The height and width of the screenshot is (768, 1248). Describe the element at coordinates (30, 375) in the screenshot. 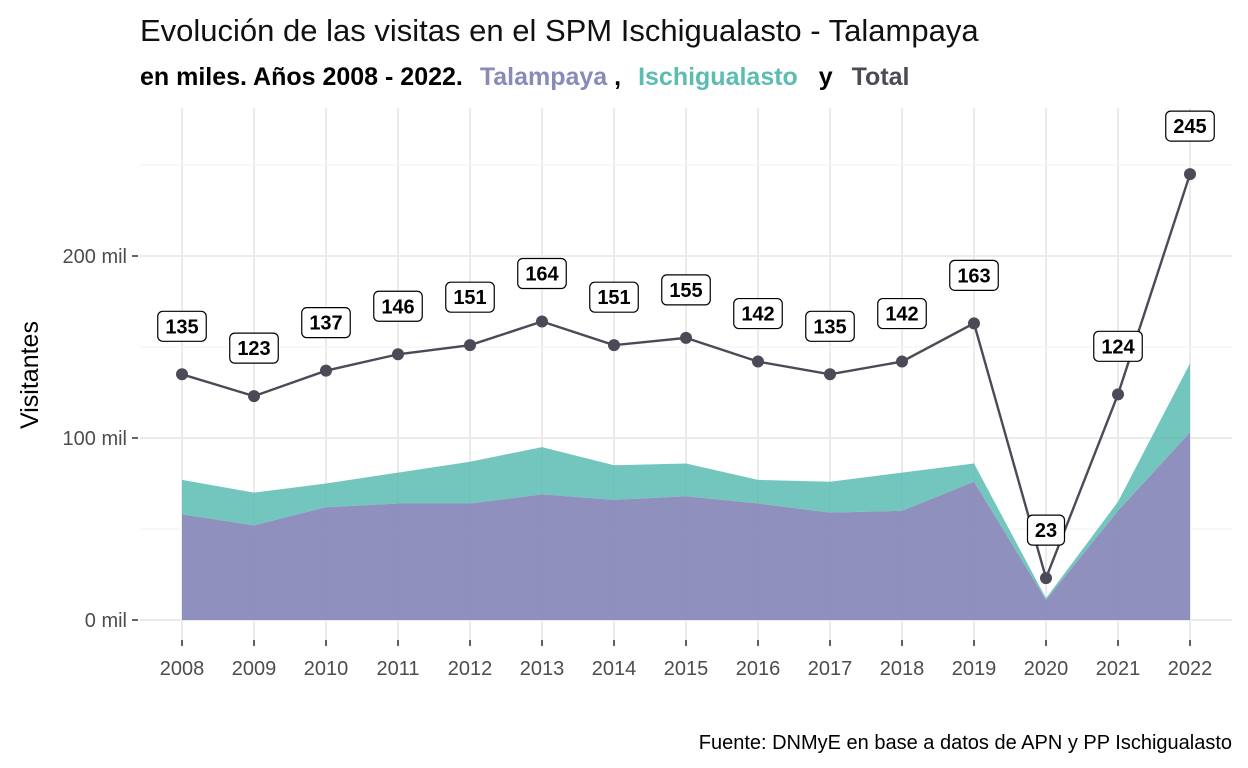

I see `y-axis-label: Visitantes` at that location.